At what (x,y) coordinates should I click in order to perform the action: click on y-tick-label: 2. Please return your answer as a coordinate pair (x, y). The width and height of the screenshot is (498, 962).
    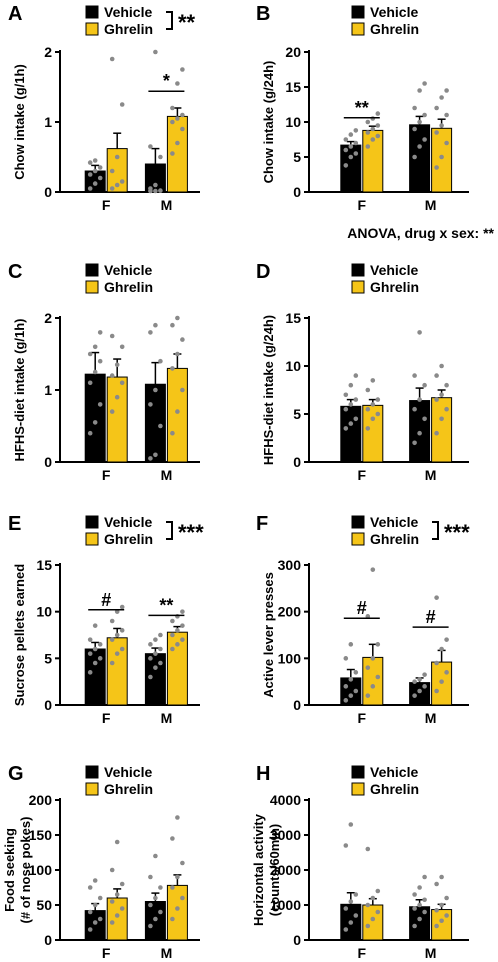
    Looking at the image, I should click on (48, 52).